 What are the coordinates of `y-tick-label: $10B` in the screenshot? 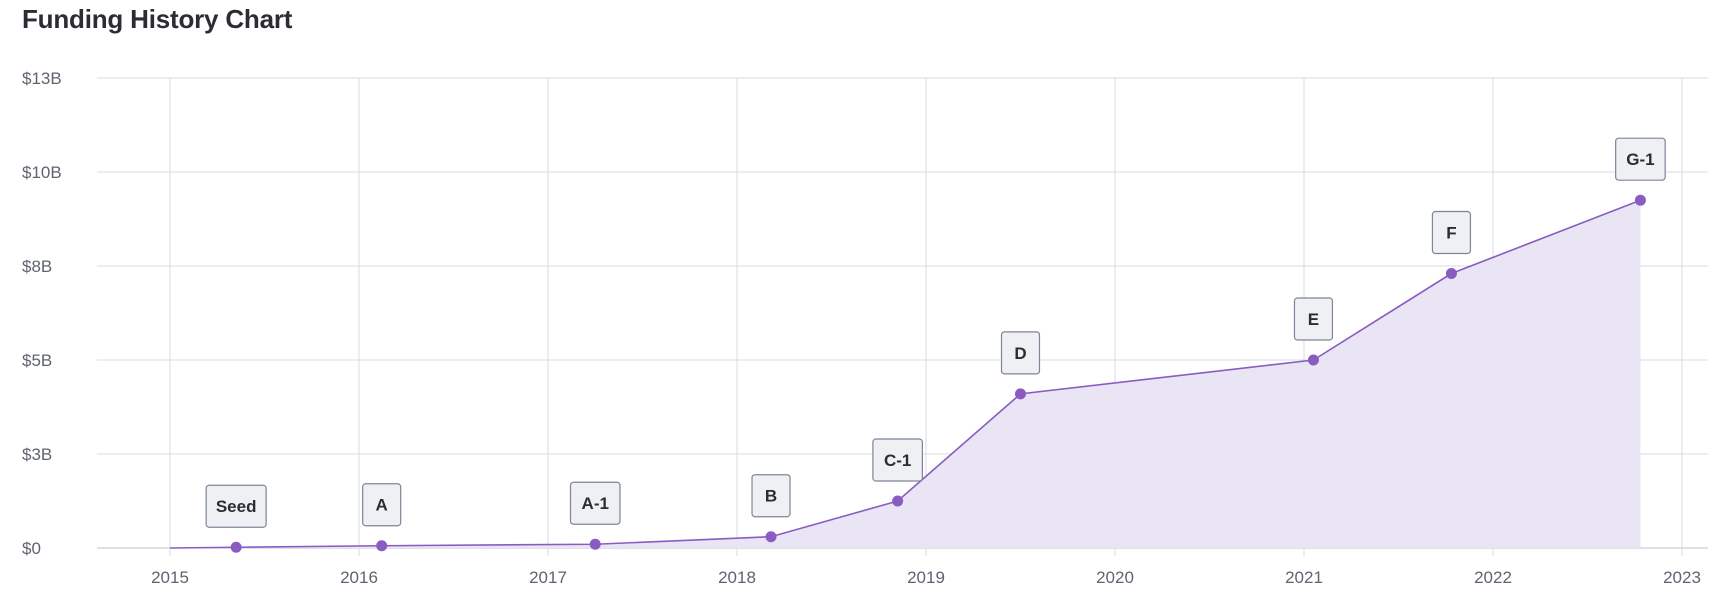 It's located at (42, 172).